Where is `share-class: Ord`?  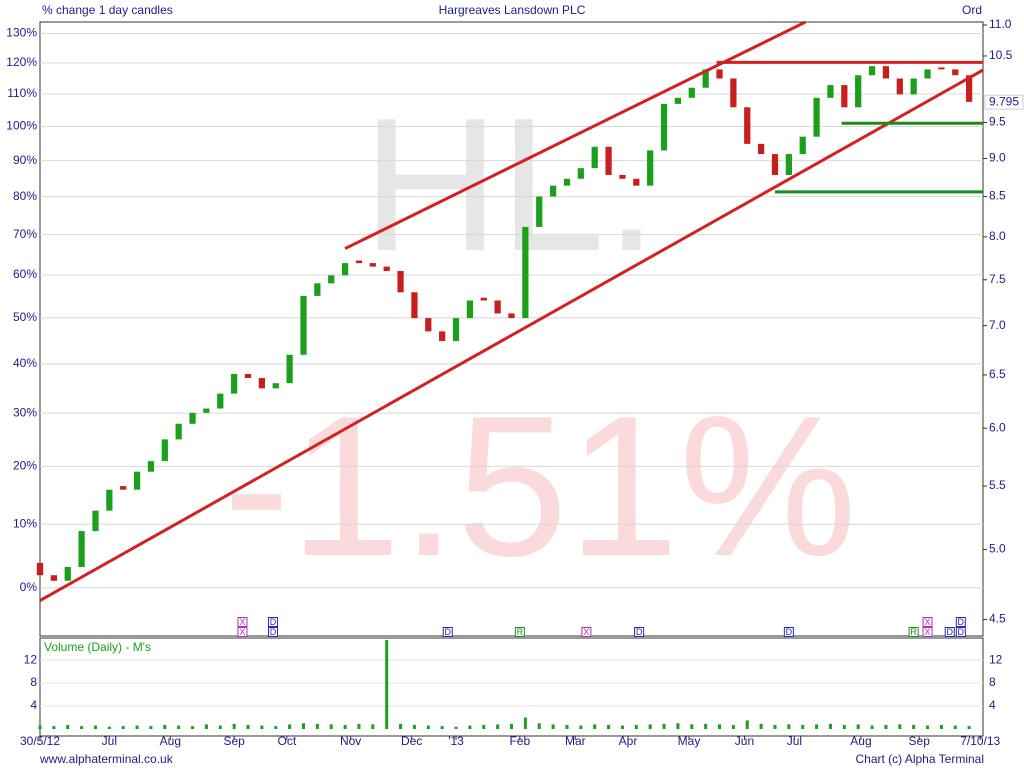 share-class: Ord is located at coordinates (972, 10).